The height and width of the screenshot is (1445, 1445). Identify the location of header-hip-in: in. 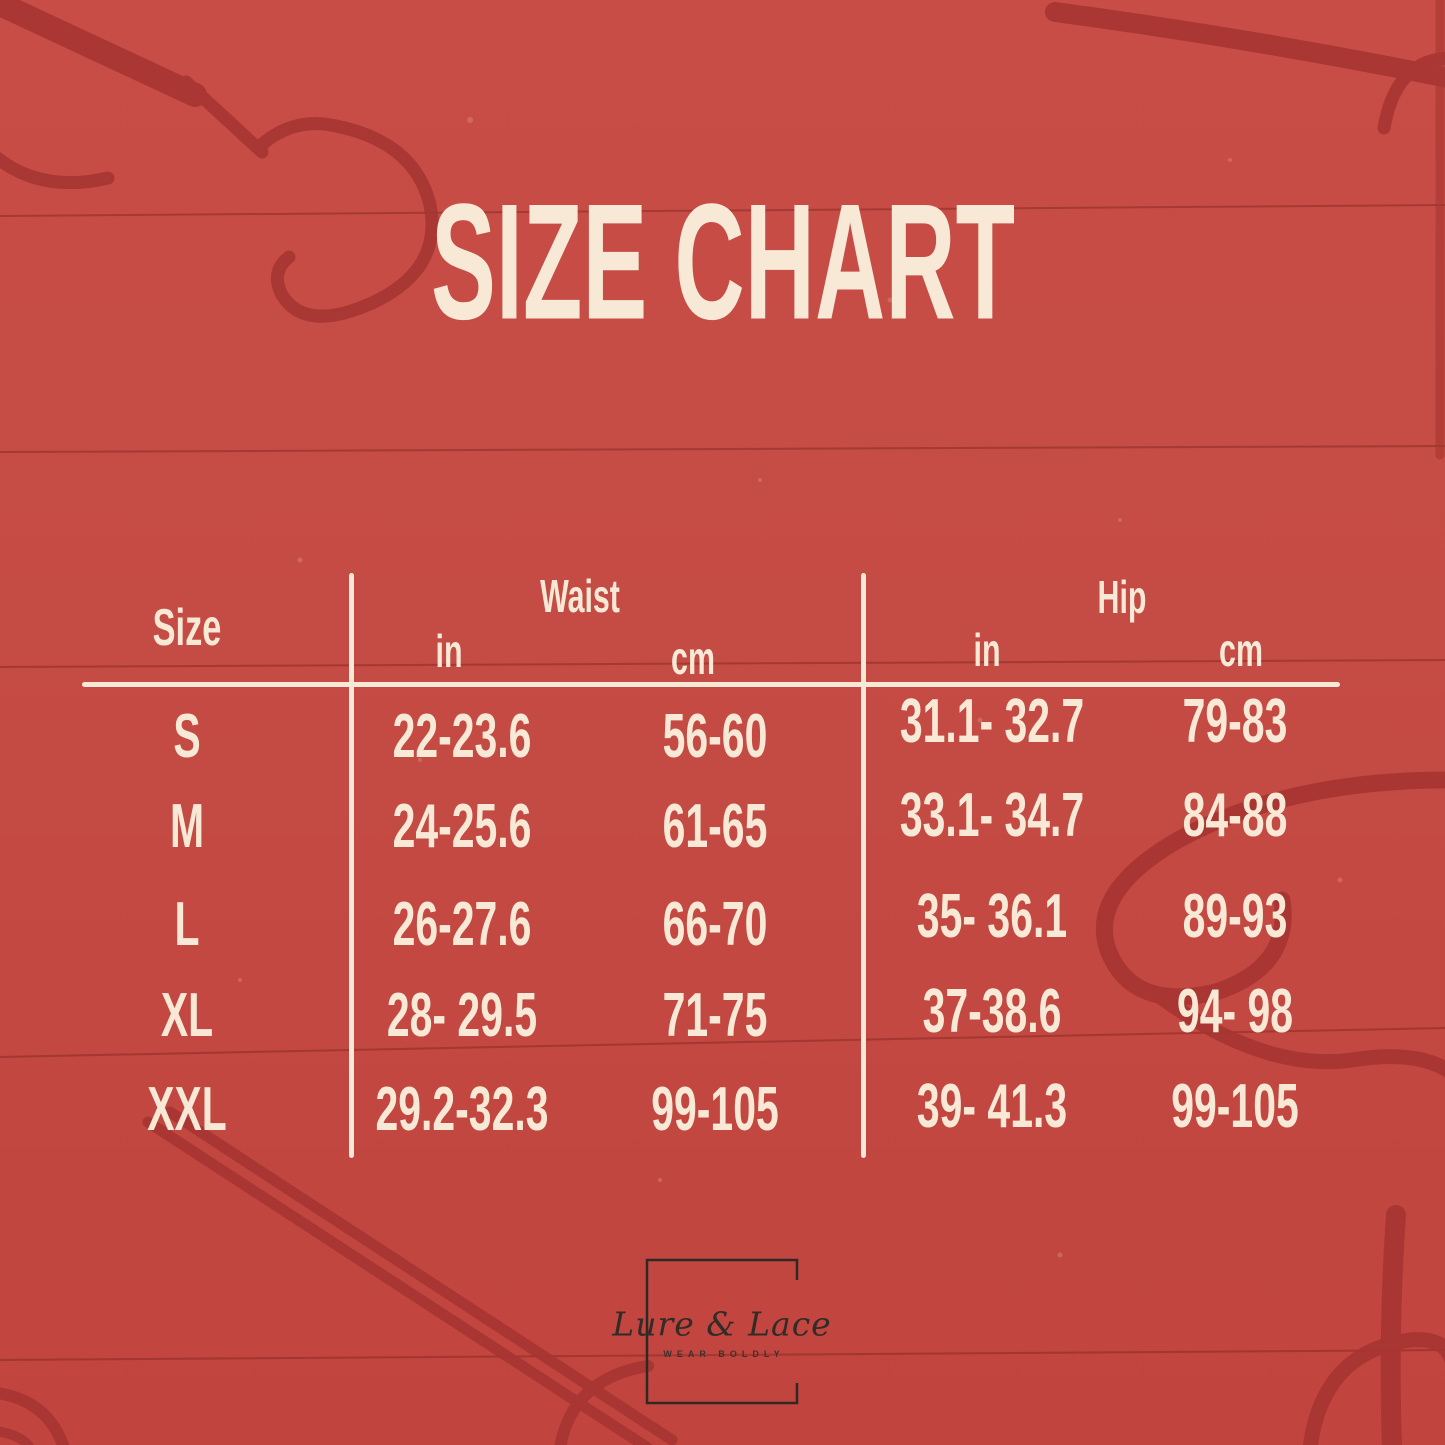
(987, 650).